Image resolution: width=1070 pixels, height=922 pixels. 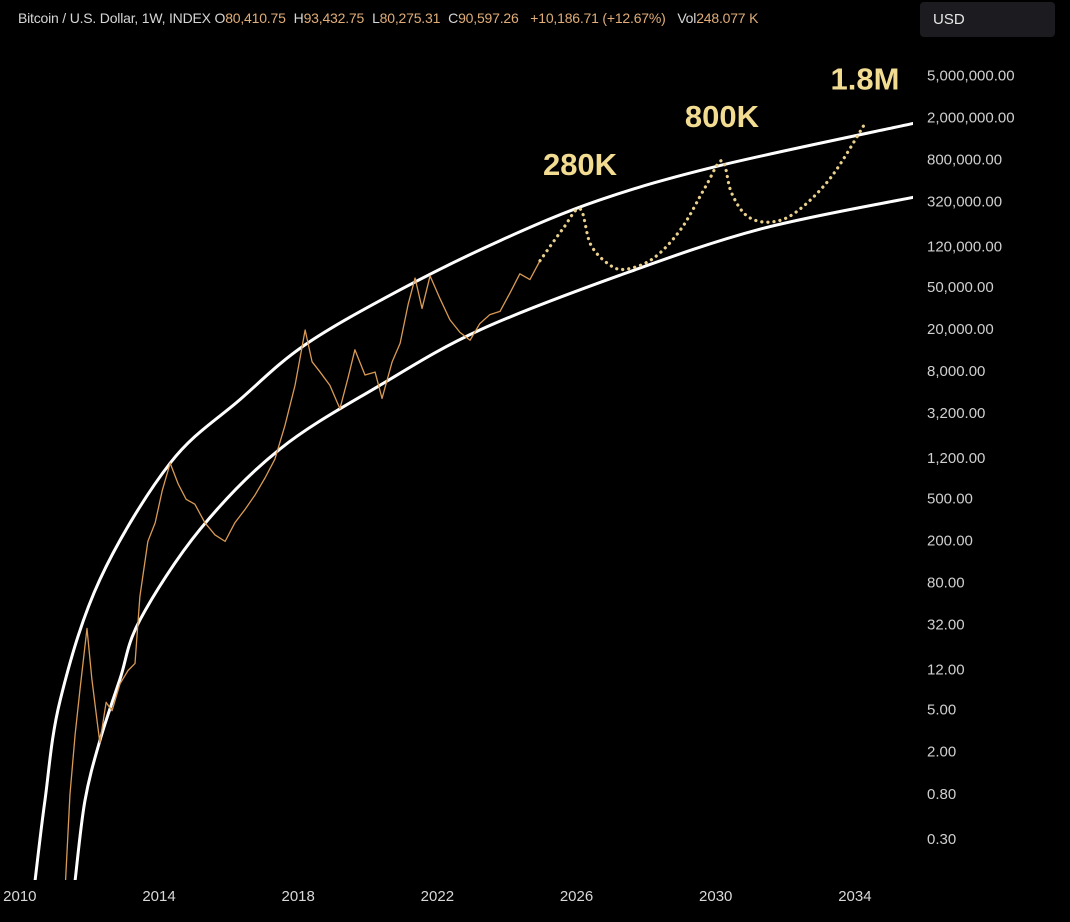 What do you see at coordinates (854, 896) in the screenshot?
I see `x-tick-label: 2034` at bounding box center [854, 896].